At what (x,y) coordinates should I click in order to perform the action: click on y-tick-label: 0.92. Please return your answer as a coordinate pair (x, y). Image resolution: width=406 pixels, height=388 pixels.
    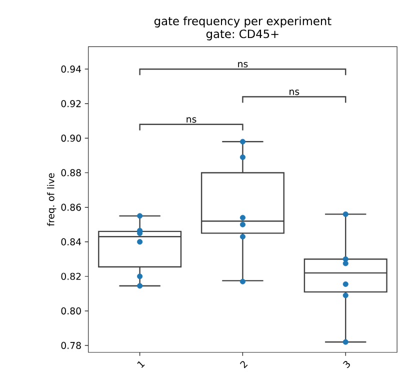
    Looking at the image, I should click on (71, 104).